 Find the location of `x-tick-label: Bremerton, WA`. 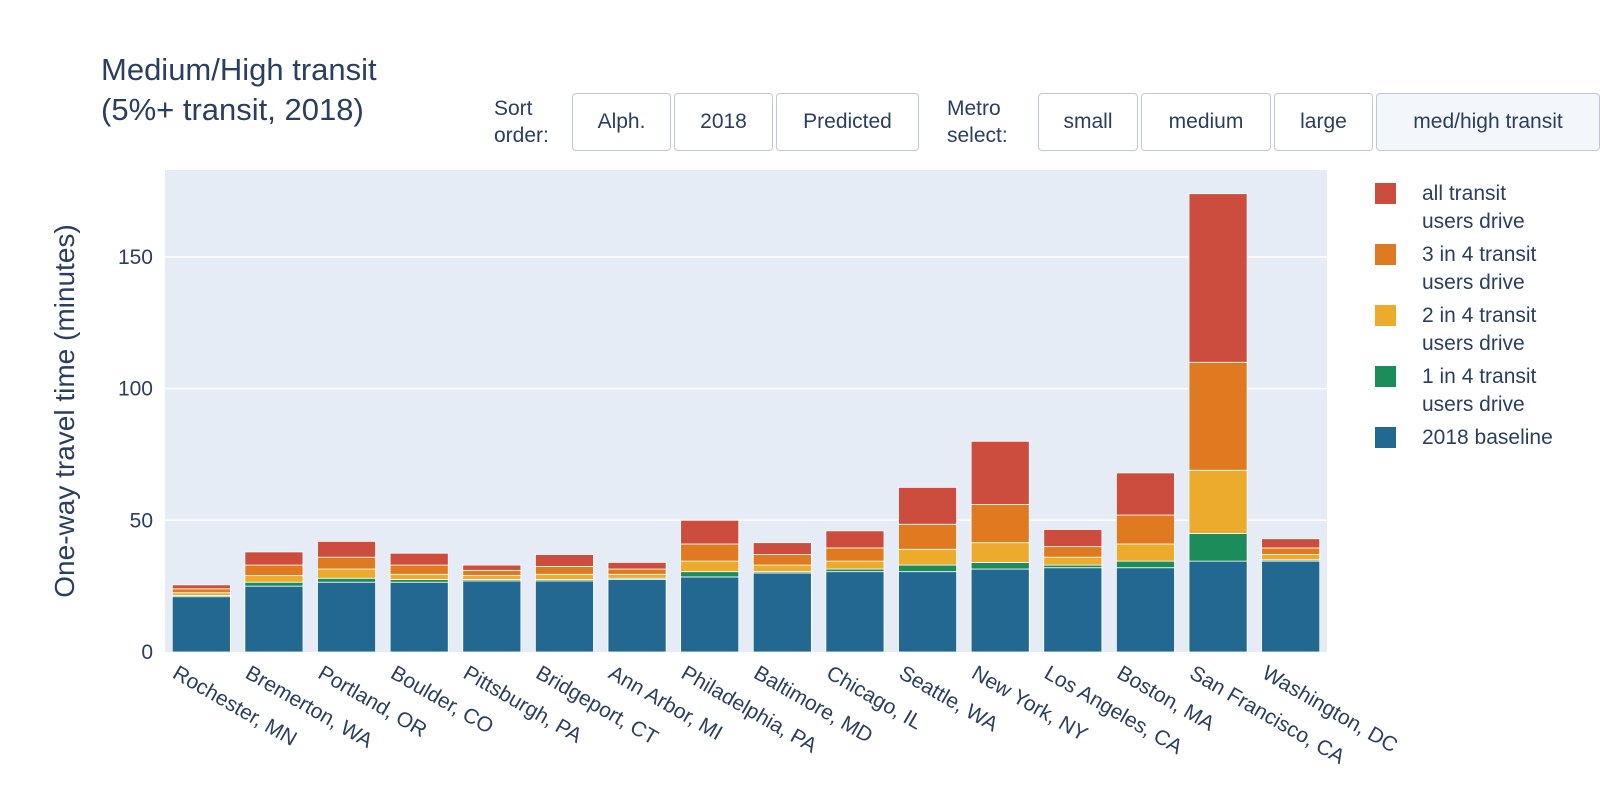

x-tick-label: Bremerton, WA is located at coordinates (308, 706).